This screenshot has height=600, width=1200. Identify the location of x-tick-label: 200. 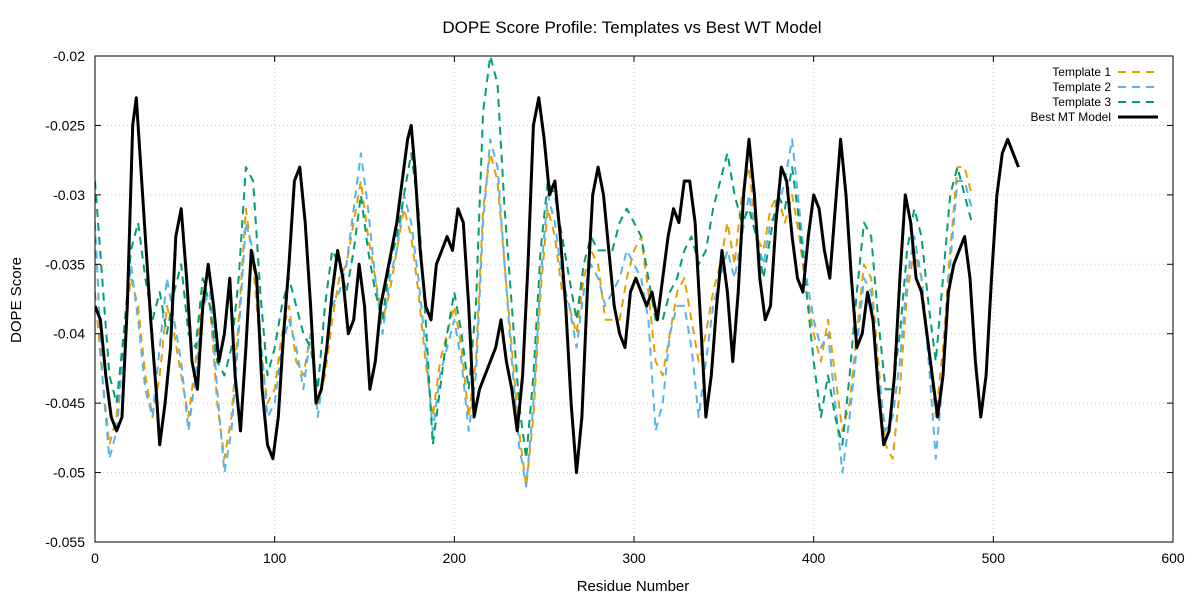
(455, 558).